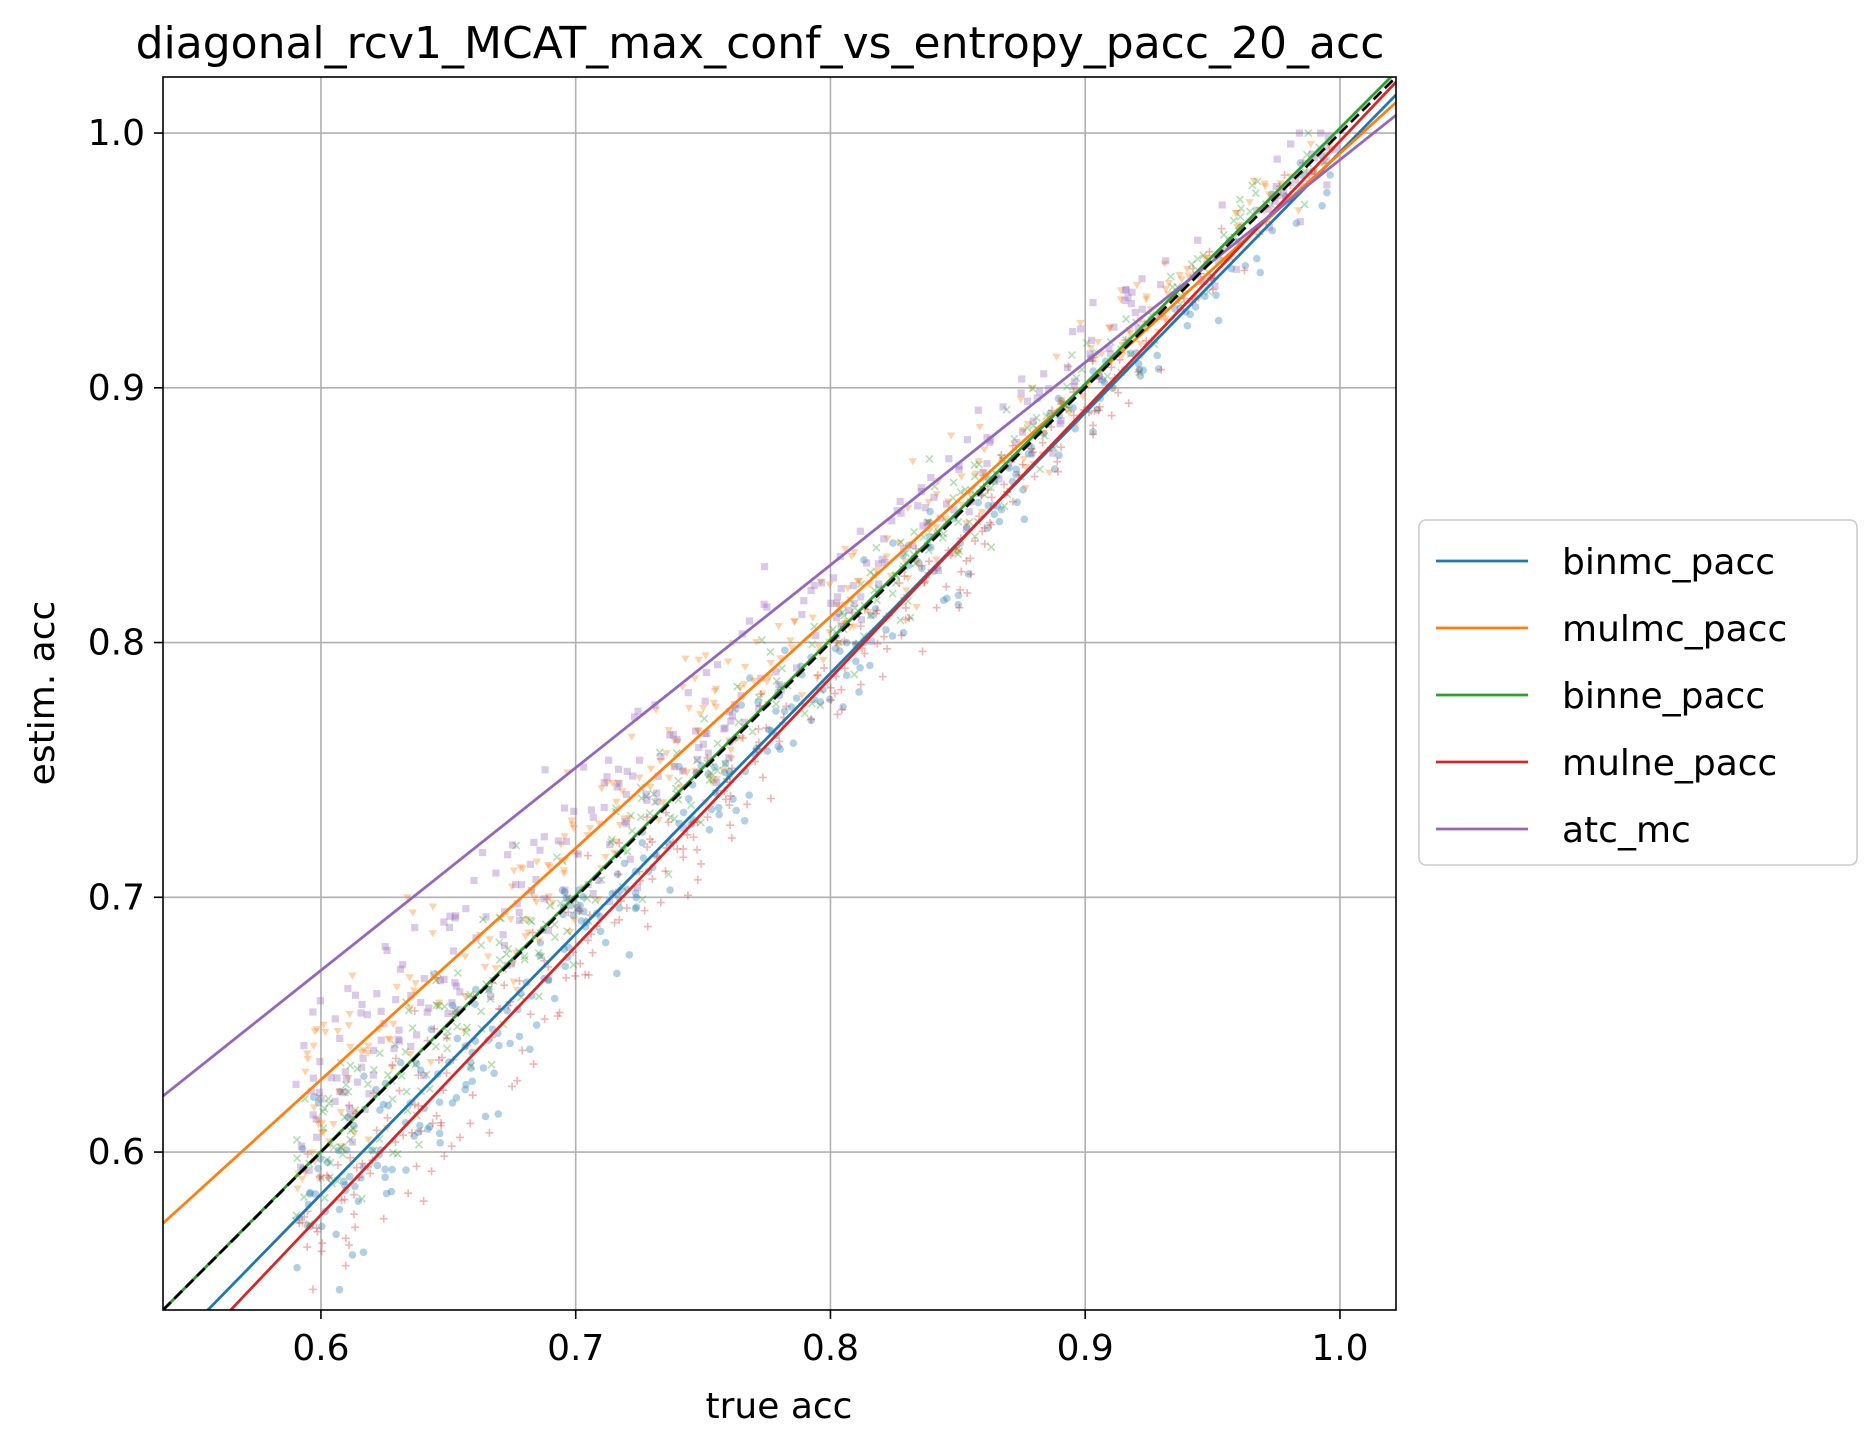 The height and width of the screenshot is (1446, 1876). What do you see at coordinates (116, 897) in the screenshot?
I see `y-tick-label: 0.7` at bounding box center [116, 897].